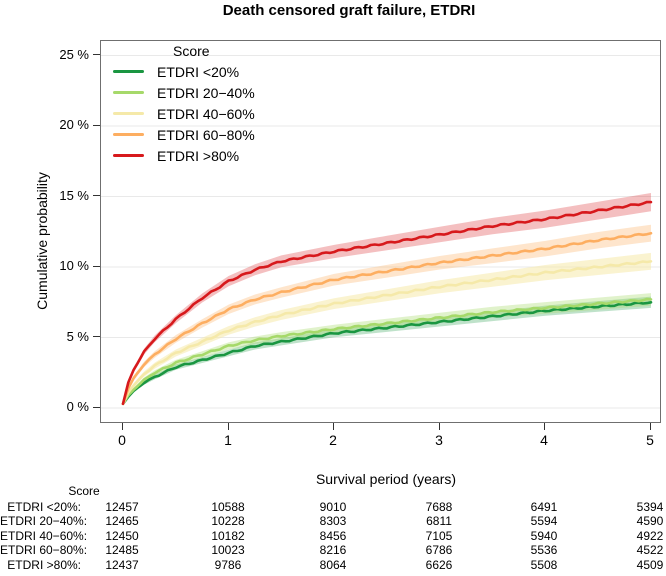 Image resolution: width=666 pixels, height=576 pixels. I want to click on legend-label: ETDRI <20%, so click(198, 71).